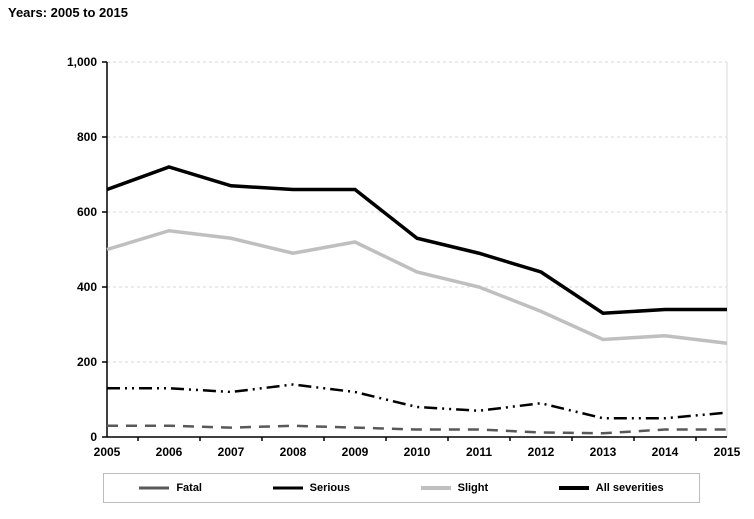  I want to click on legend-swatch-slight-icon, so click(435, 488).